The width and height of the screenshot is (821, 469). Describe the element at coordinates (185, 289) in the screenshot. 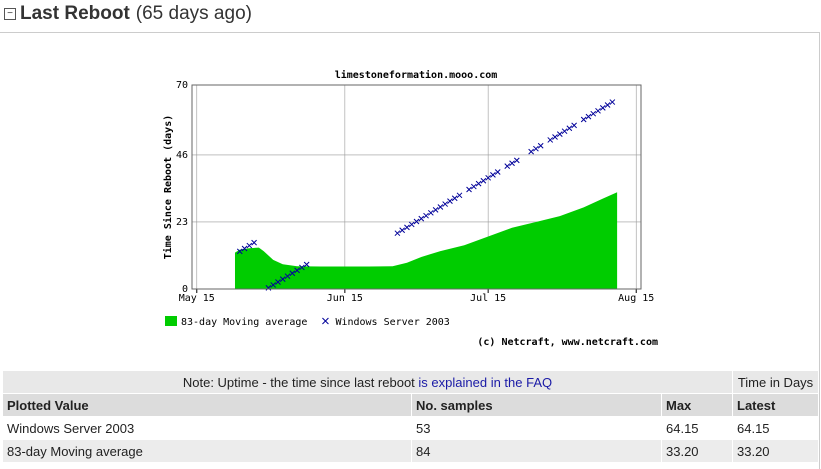

I see `y-tick-label: 0` at that location.